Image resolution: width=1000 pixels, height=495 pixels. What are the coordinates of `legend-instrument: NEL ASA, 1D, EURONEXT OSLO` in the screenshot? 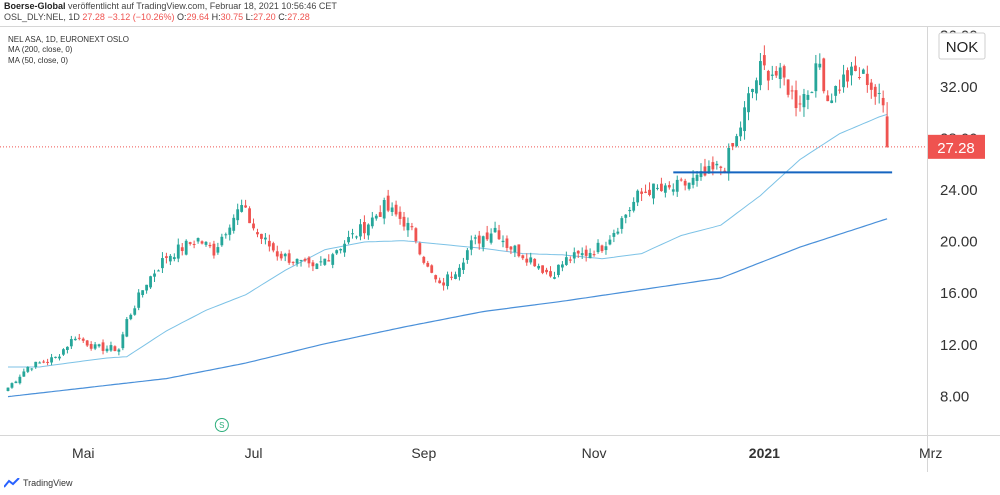 It's located at (68, 39).